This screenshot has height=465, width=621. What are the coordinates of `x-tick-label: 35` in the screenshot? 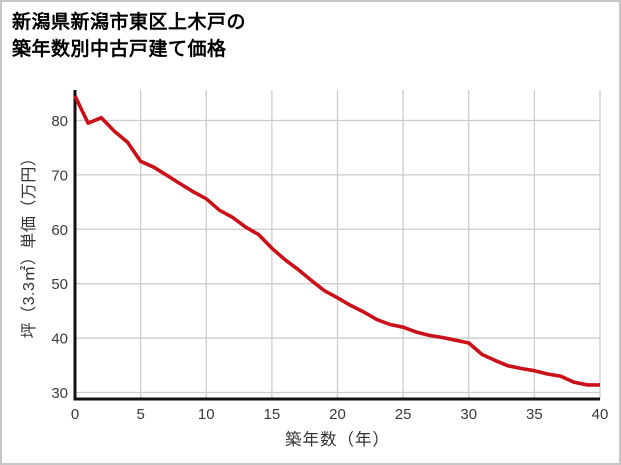 It's located at (534, 414).